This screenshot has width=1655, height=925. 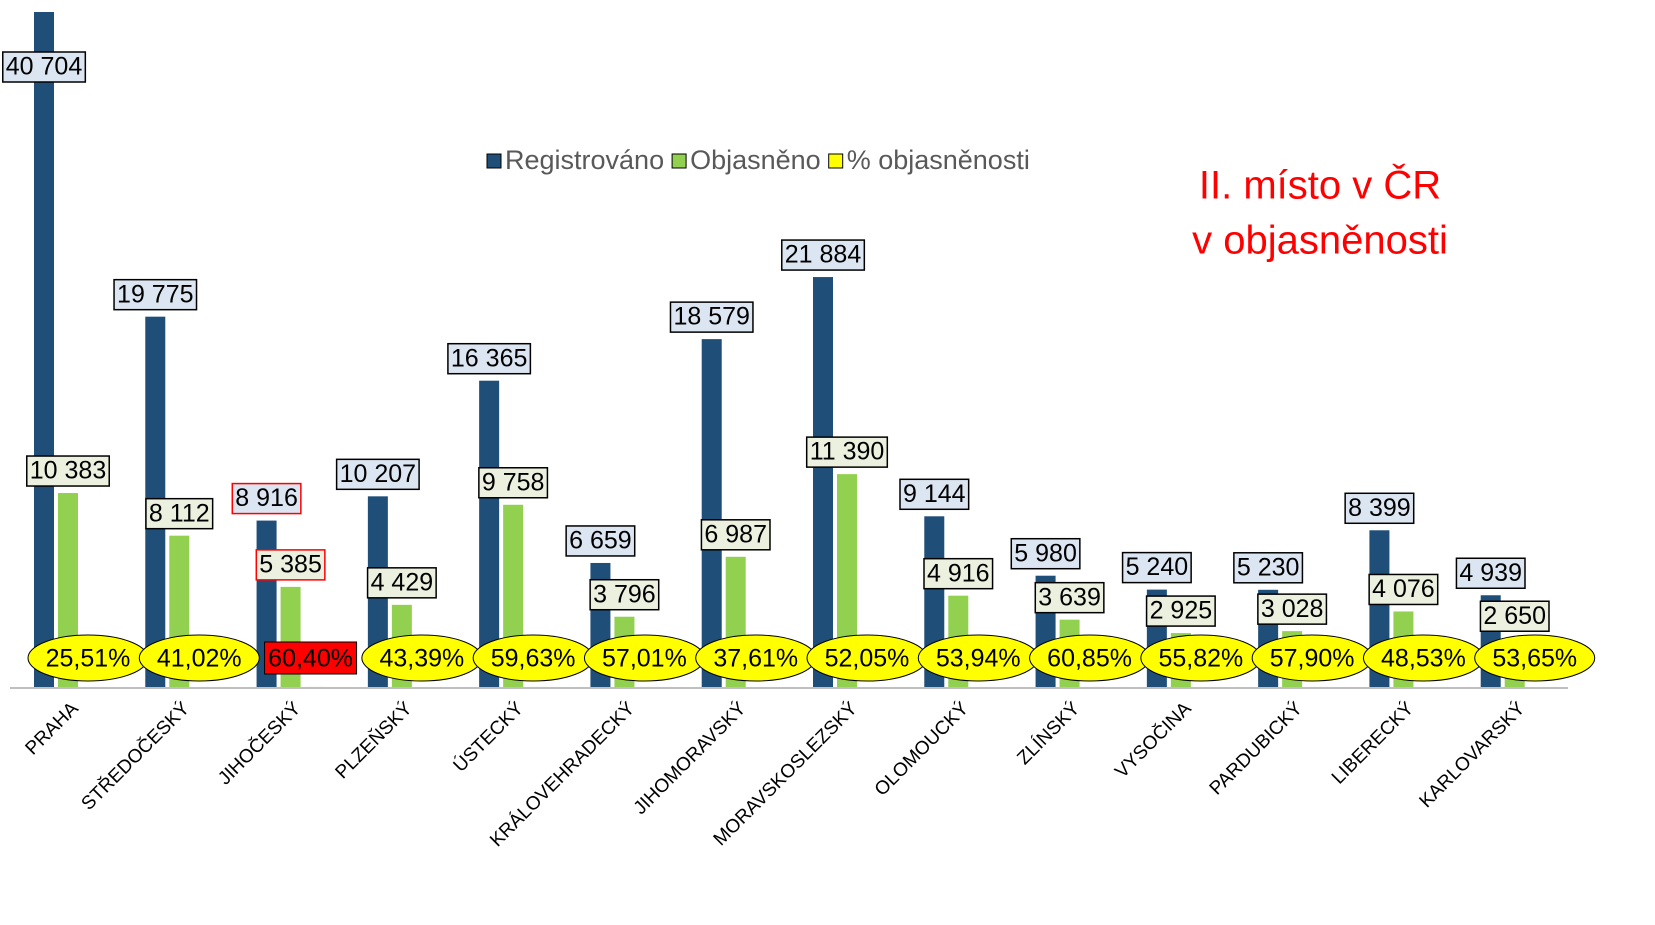 I want to click on x-tick-label: KARLOVARSKÝ, so click(x=1473, y=755).